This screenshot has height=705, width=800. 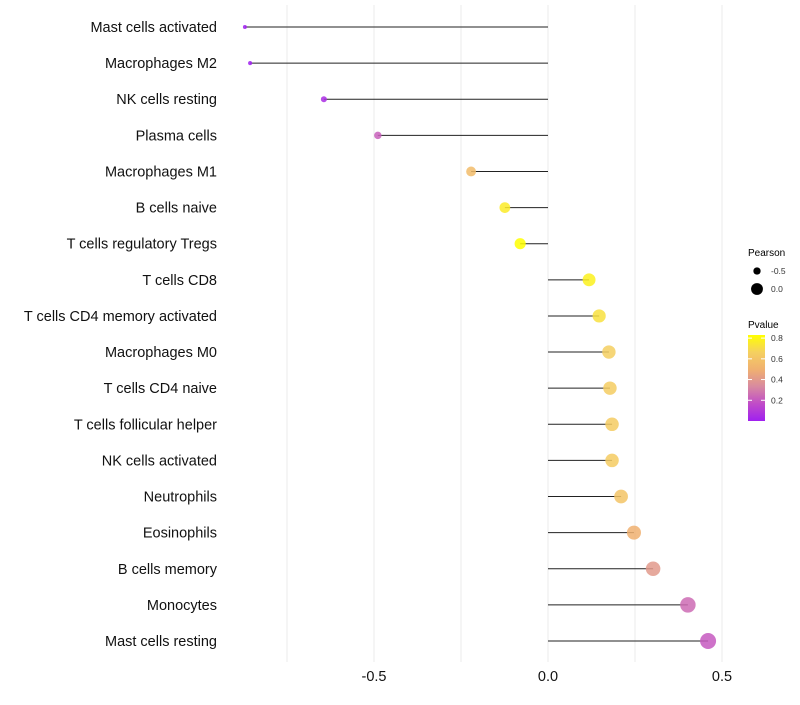 I want to click on size-legend-label: -0.5, so click(x=778, y=271).